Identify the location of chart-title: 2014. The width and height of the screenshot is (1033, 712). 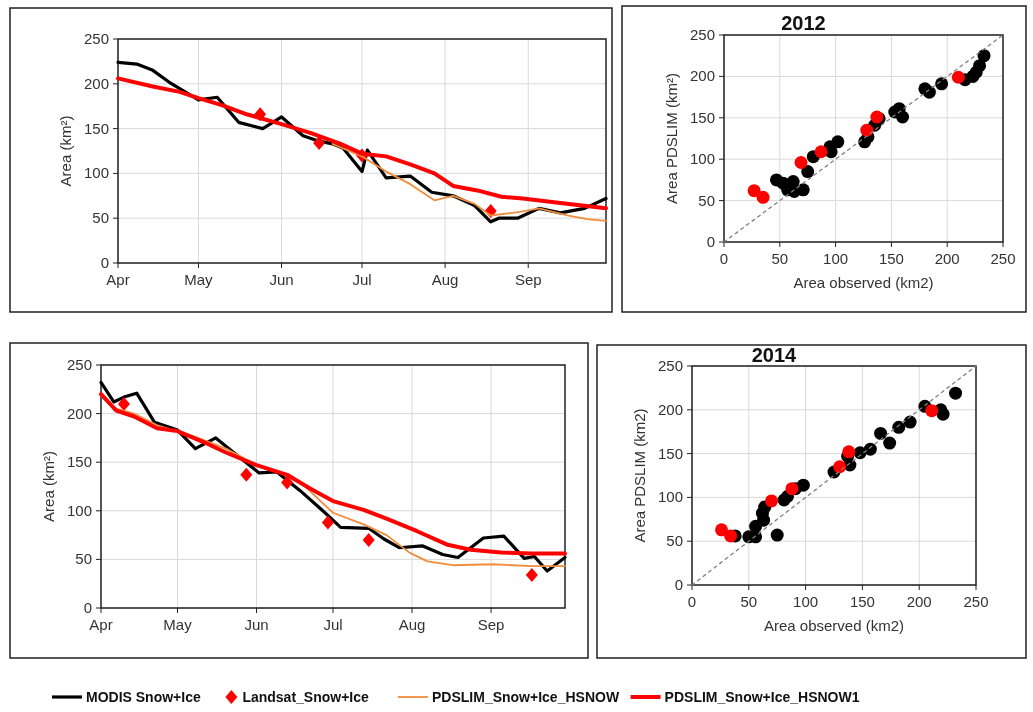
(774, 355).